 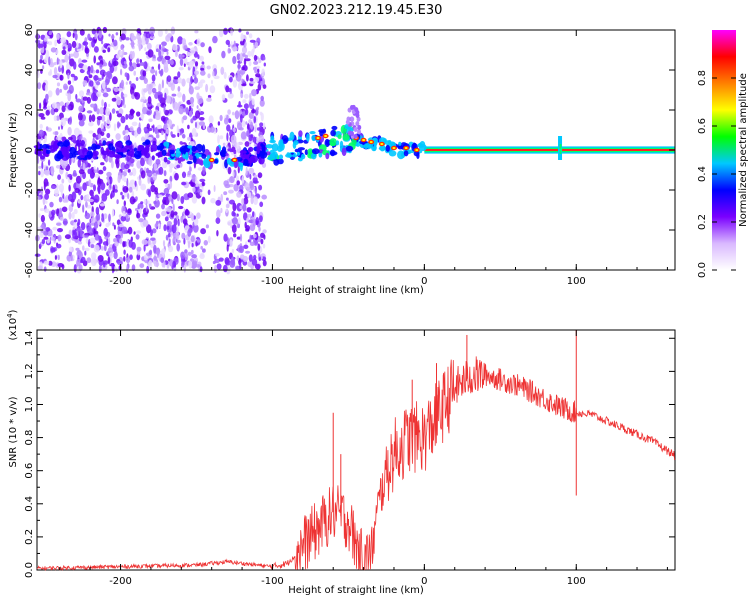 I want to click on colorbar-tick-label: 0.2, so click(x=702, y=222).